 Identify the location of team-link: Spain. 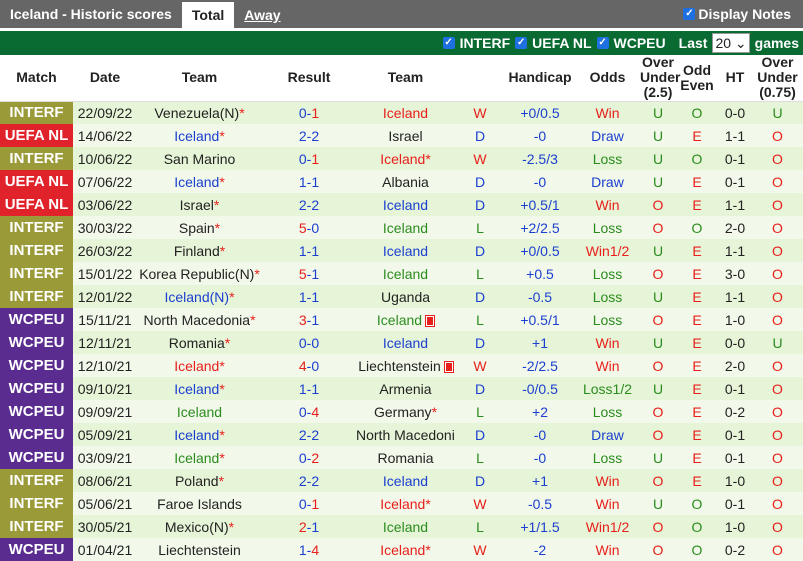
(196, 227).